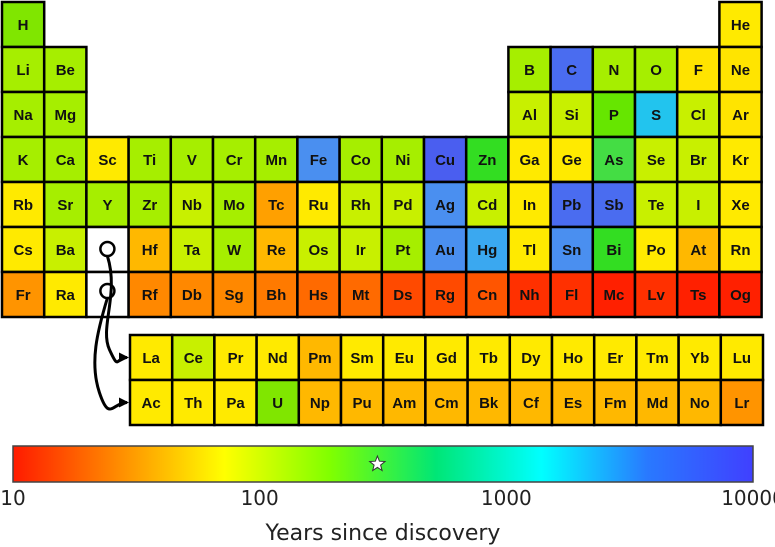 The height and width of the screenshot is (547, 775). Describe the element at coordinates (740, 160) in the screenshot. I see `element-symbol: Kr` at that location.